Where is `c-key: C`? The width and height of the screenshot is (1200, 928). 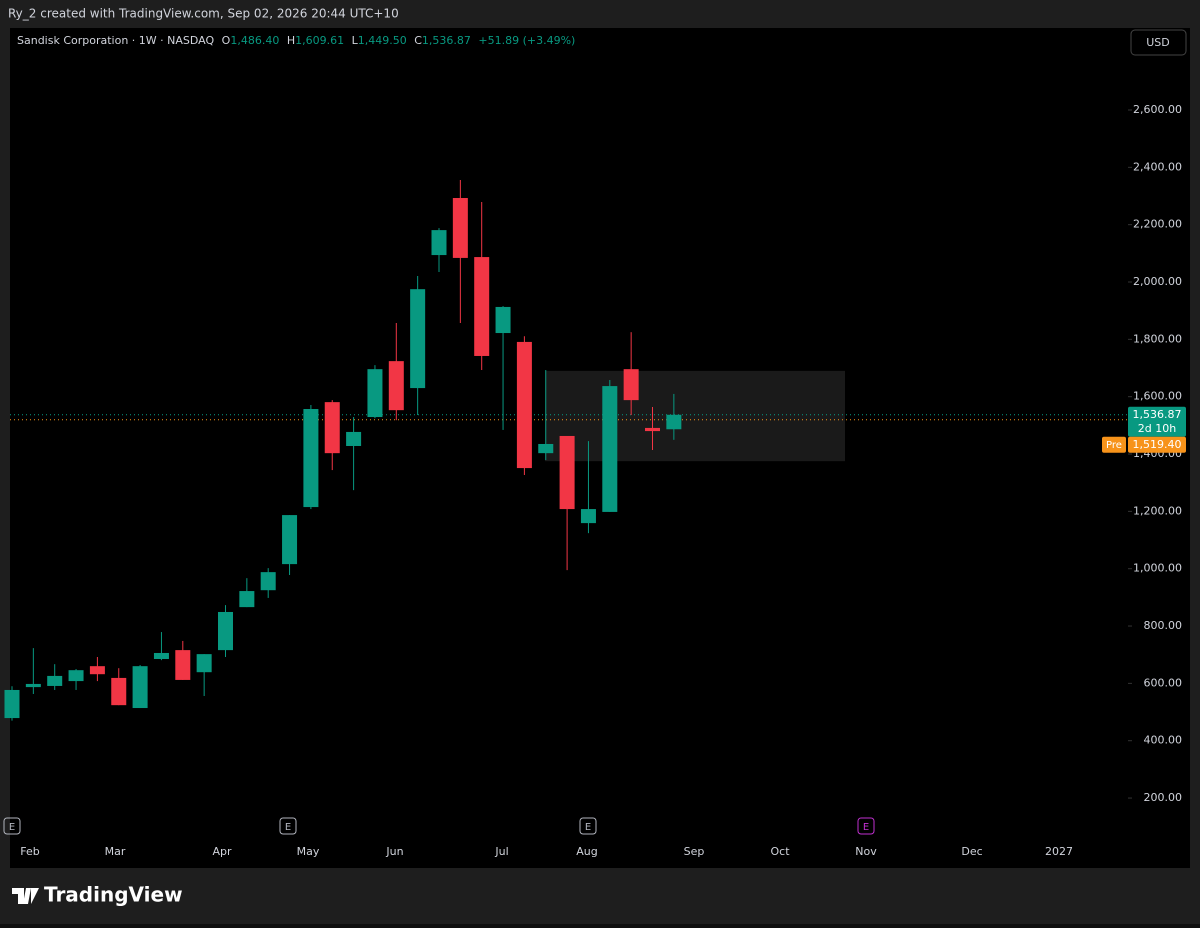
c-key: C is located at coordinates (418, 40).